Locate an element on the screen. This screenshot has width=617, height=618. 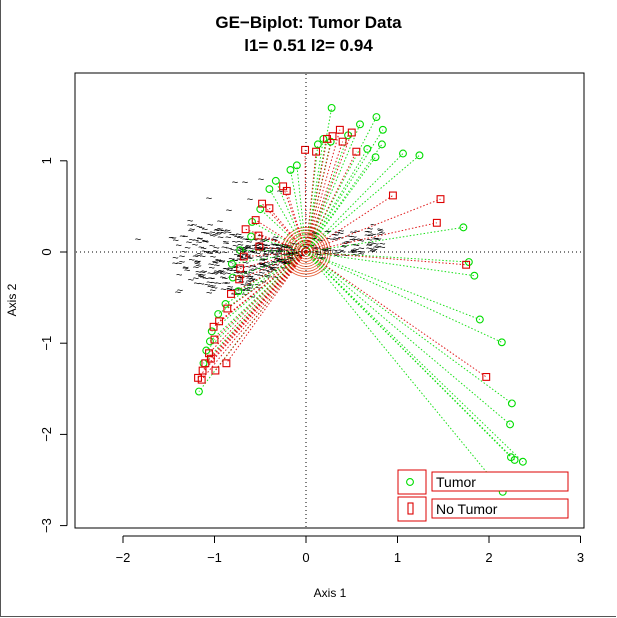
chart-title-line2: l1= 0.51 l2= 0.94 is located at coordinates (308, 45).